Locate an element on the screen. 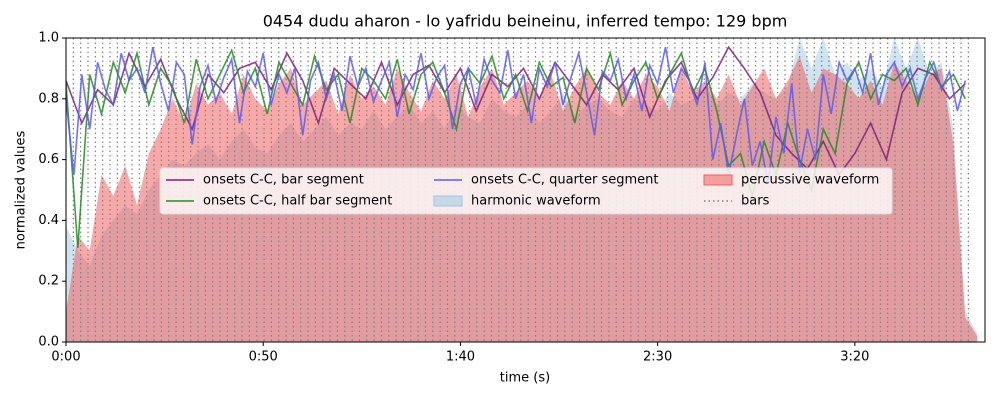 This screenshot has width=1000, height=400. y-axis-label: normalized values is located at coordinates (21, 189).